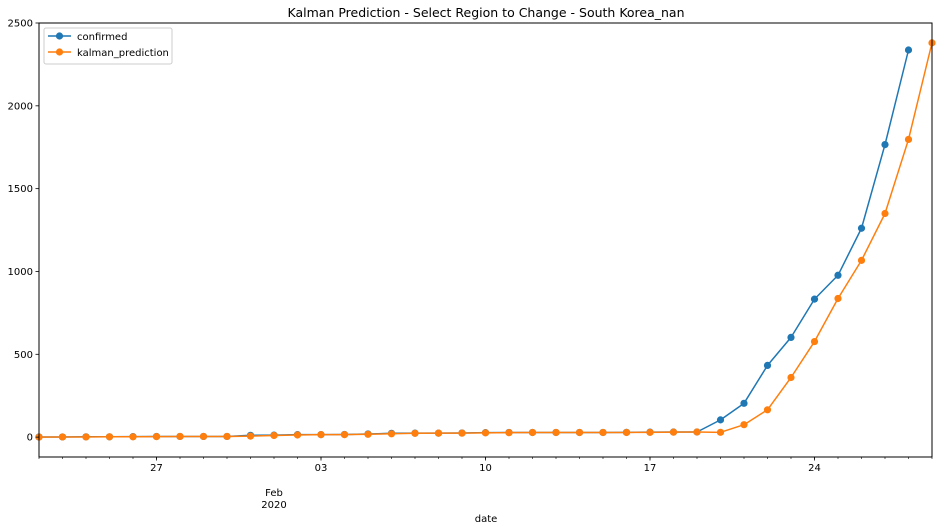  What do you see at coordinates (486, 519) in the screenshot?
I see `x-axis-label: date` at bounding box center [486, 519].